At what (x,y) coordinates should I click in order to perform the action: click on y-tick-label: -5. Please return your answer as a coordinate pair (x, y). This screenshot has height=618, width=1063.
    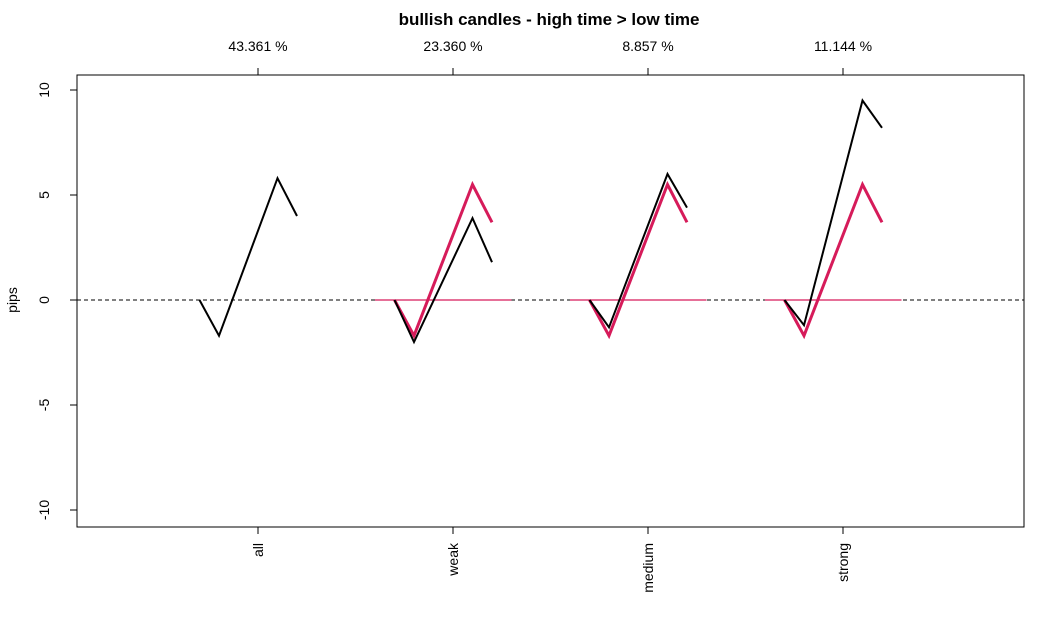
    Looking at the image, I should click on (44, 405).